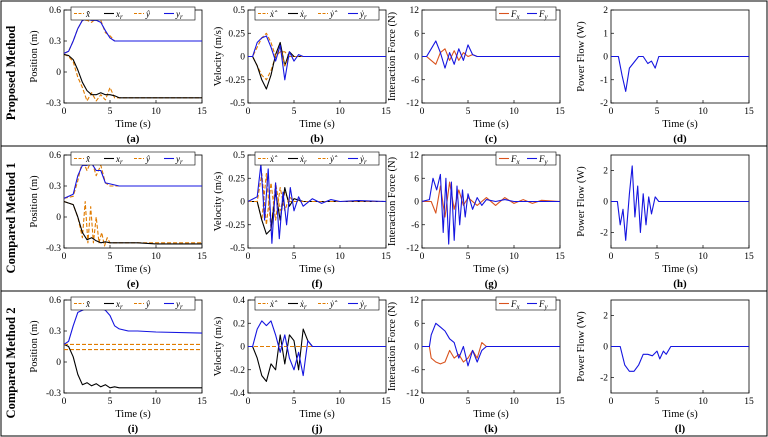 Image resolution: width=768 pixels, height=437 pixels. What do you see at coordinates (665, 68) in the screenshot?
I see `plot-d: 0 5 10 15 -2 -1 0 1 2 Time (s) Power Flow (W)` at bounding box center [665, 68].